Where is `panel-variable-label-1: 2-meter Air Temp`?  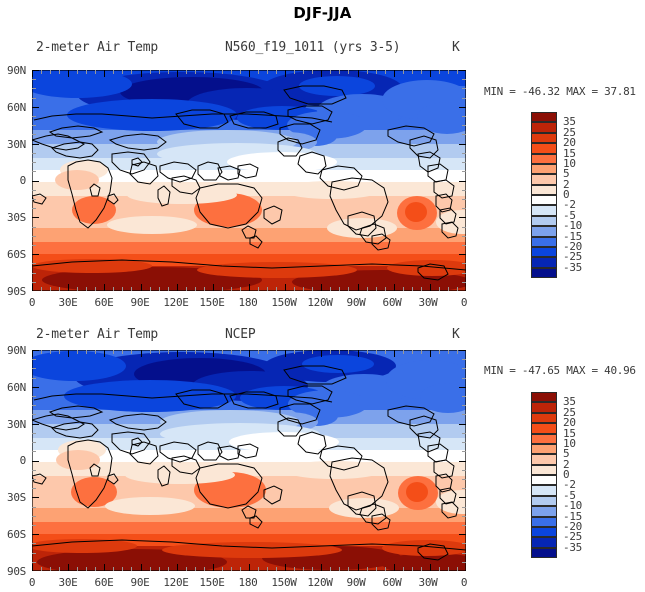 panel-variable-label-1: 2-meter Air Temp is located at coordinates (97, 334).